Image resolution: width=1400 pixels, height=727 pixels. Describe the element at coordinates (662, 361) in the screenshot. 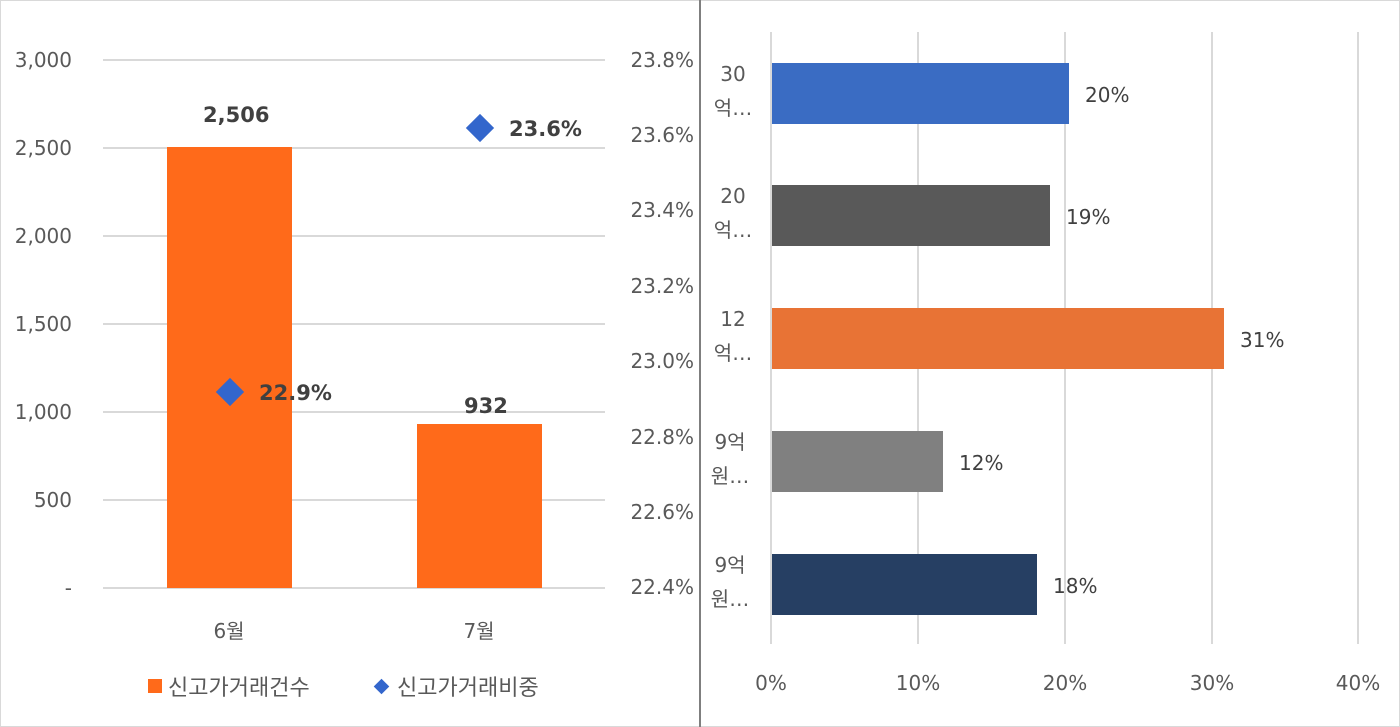

I see `y2-tick: 23.0%` at that location.